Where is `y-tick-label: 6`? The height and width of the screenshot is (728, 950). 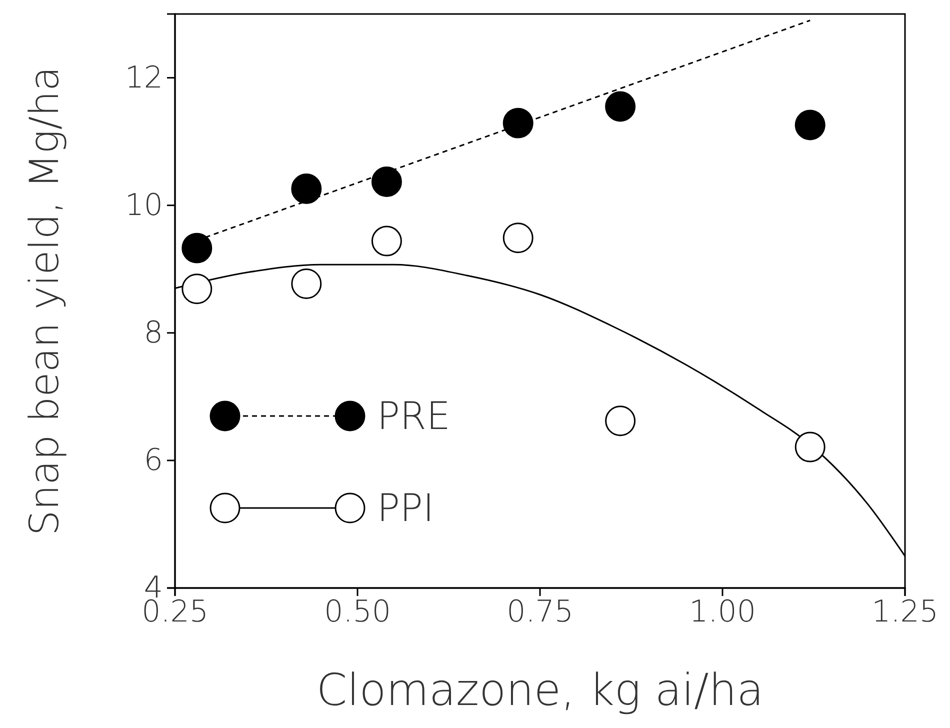 y-tick-label: 6 is located at coordinates (153, 460).